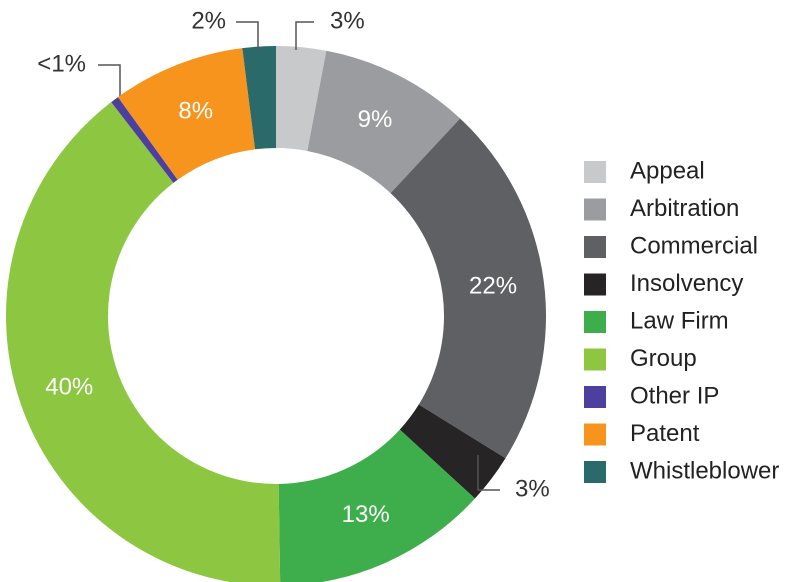  Describe the element at coordinates (679, 320) in the screenshot. I see `legend-label: Law Firm` at that location.